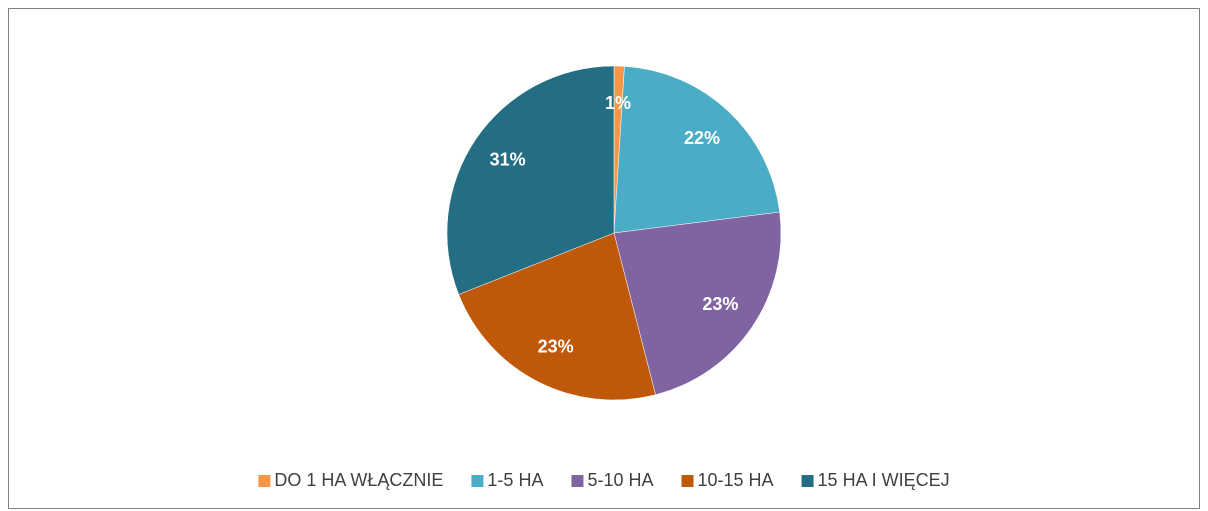 The width and height of the screenshot is (1208, 511). Describe the element at coordinates (358, 480) in the screenshot. I see `legend-label: DO 1 HA WŁĄCZNIE` at that location.